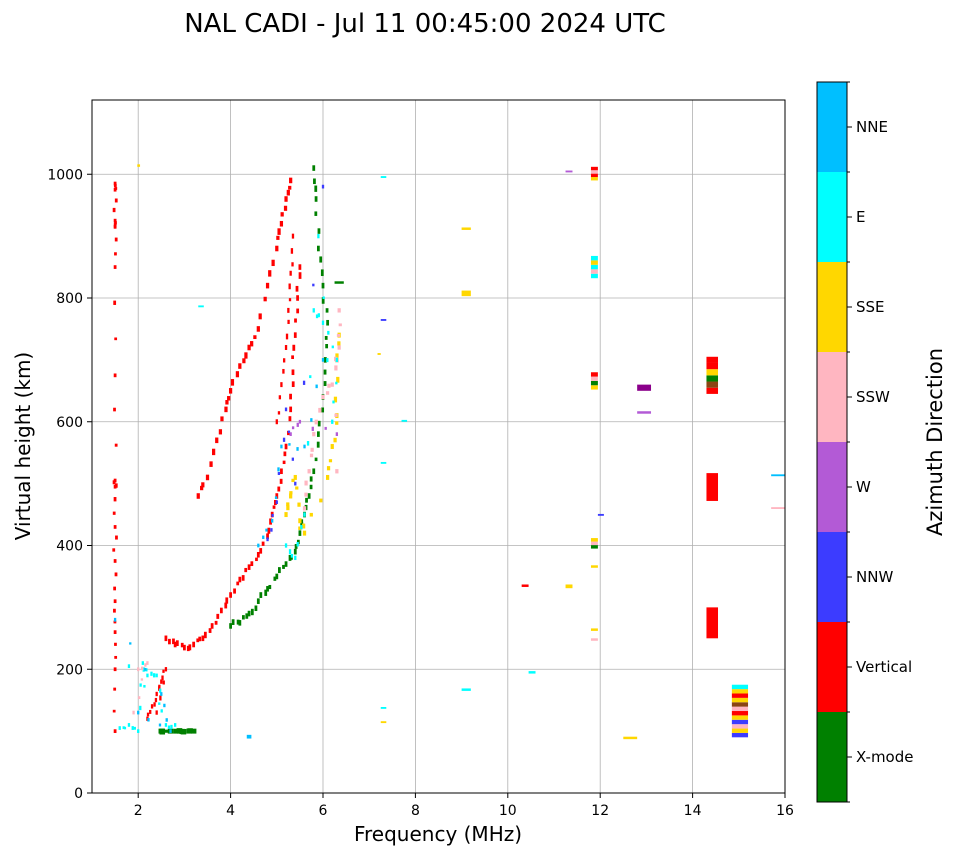  Describe the element at coordinates (860, 217) in the screenshot. I see `colorbar-label: E` at that location.